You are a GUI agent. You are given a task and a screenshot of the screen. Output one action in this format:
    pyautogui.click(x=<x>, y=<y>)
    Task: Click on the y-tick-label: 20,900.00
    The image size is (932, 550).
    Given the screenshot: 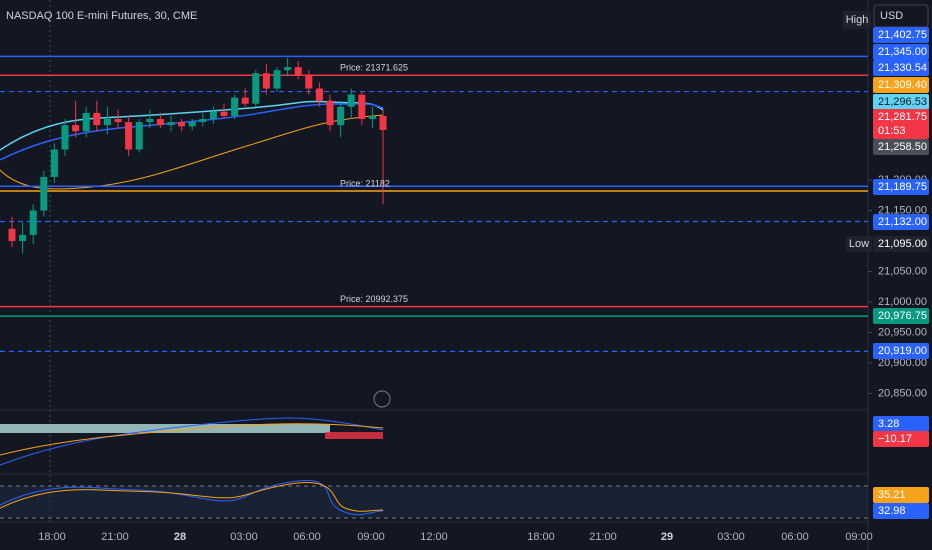 What is the action you would take?
    pyautogui.click(x=902, y=363)
    